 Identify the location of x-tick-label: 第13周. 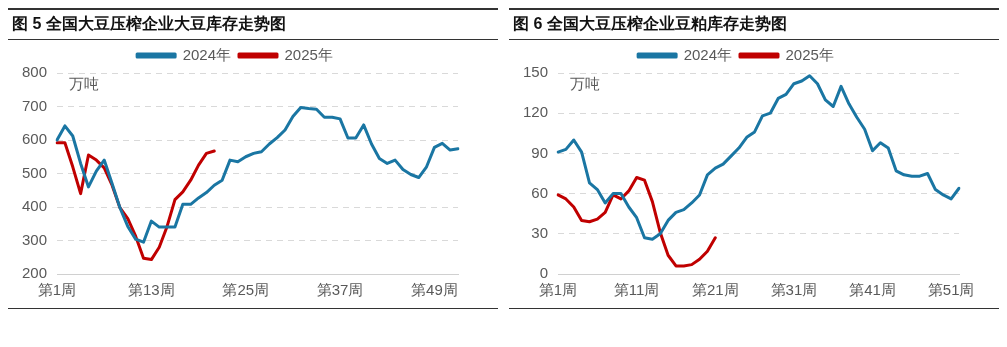
(151, 290).